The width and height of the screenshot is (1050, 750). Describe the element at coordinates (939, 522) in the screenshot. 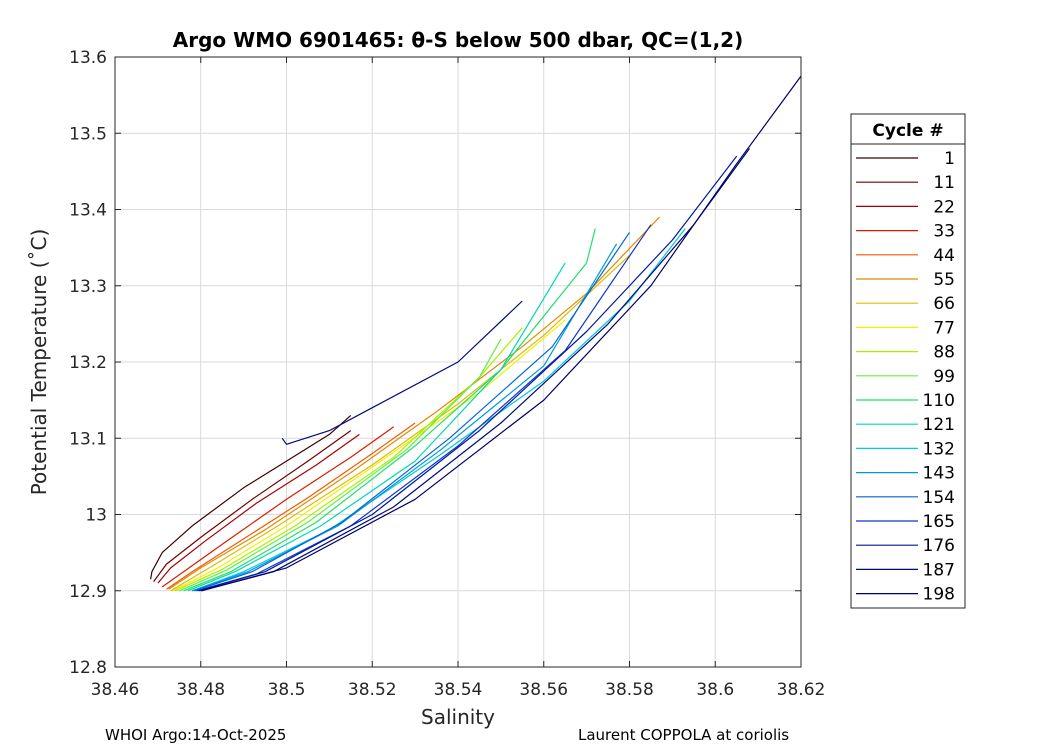

I see `legend-label-165: 165` at that location.